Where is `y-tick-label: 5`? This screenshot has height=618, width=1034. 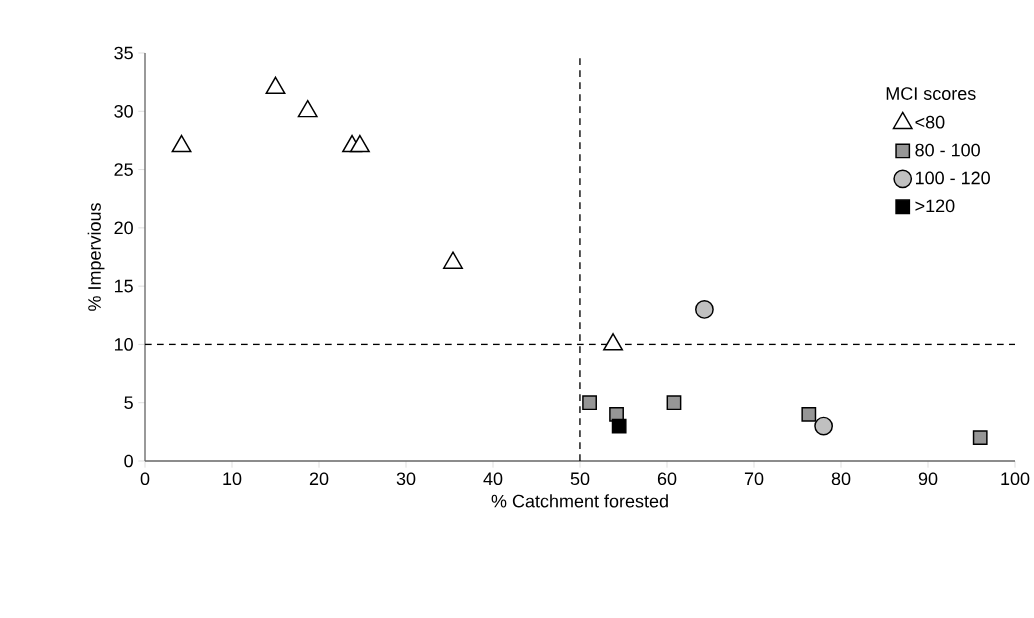
y-tick-label: 5 is located at coordinates (128, 402).